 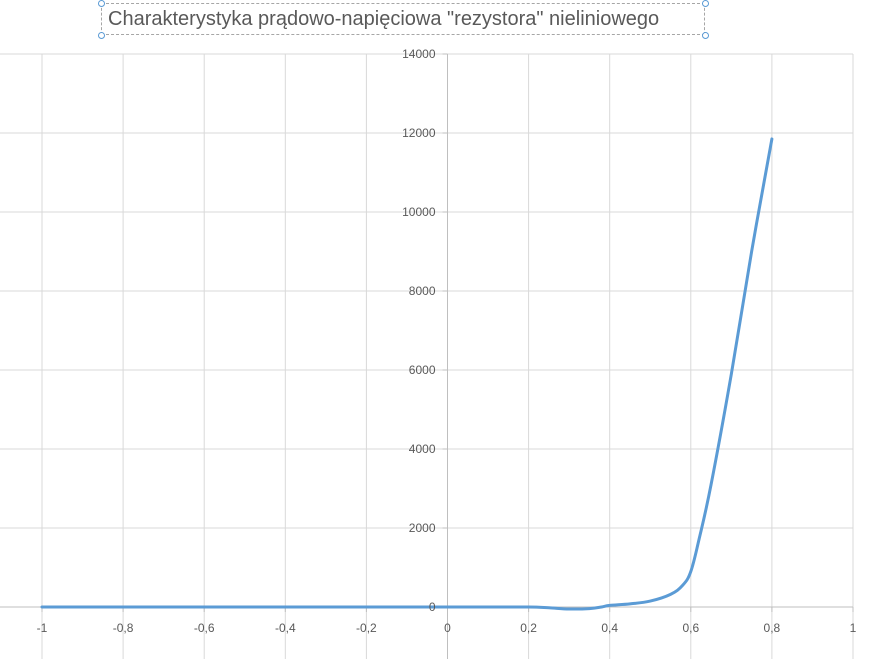 What do you see at coordinates (422, 528) in the screenshot?
I see `y-tick-label: 2000` at bounding box center [422, 528].